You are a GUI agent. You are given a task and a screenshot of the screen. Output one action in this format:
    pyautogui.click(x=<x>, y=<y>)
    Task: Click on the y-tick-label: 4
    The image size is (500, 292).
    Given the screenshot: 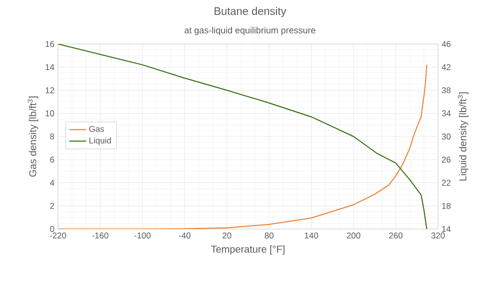 What is the action you would take?
    pyautogui.click(x=52, y=183)
    